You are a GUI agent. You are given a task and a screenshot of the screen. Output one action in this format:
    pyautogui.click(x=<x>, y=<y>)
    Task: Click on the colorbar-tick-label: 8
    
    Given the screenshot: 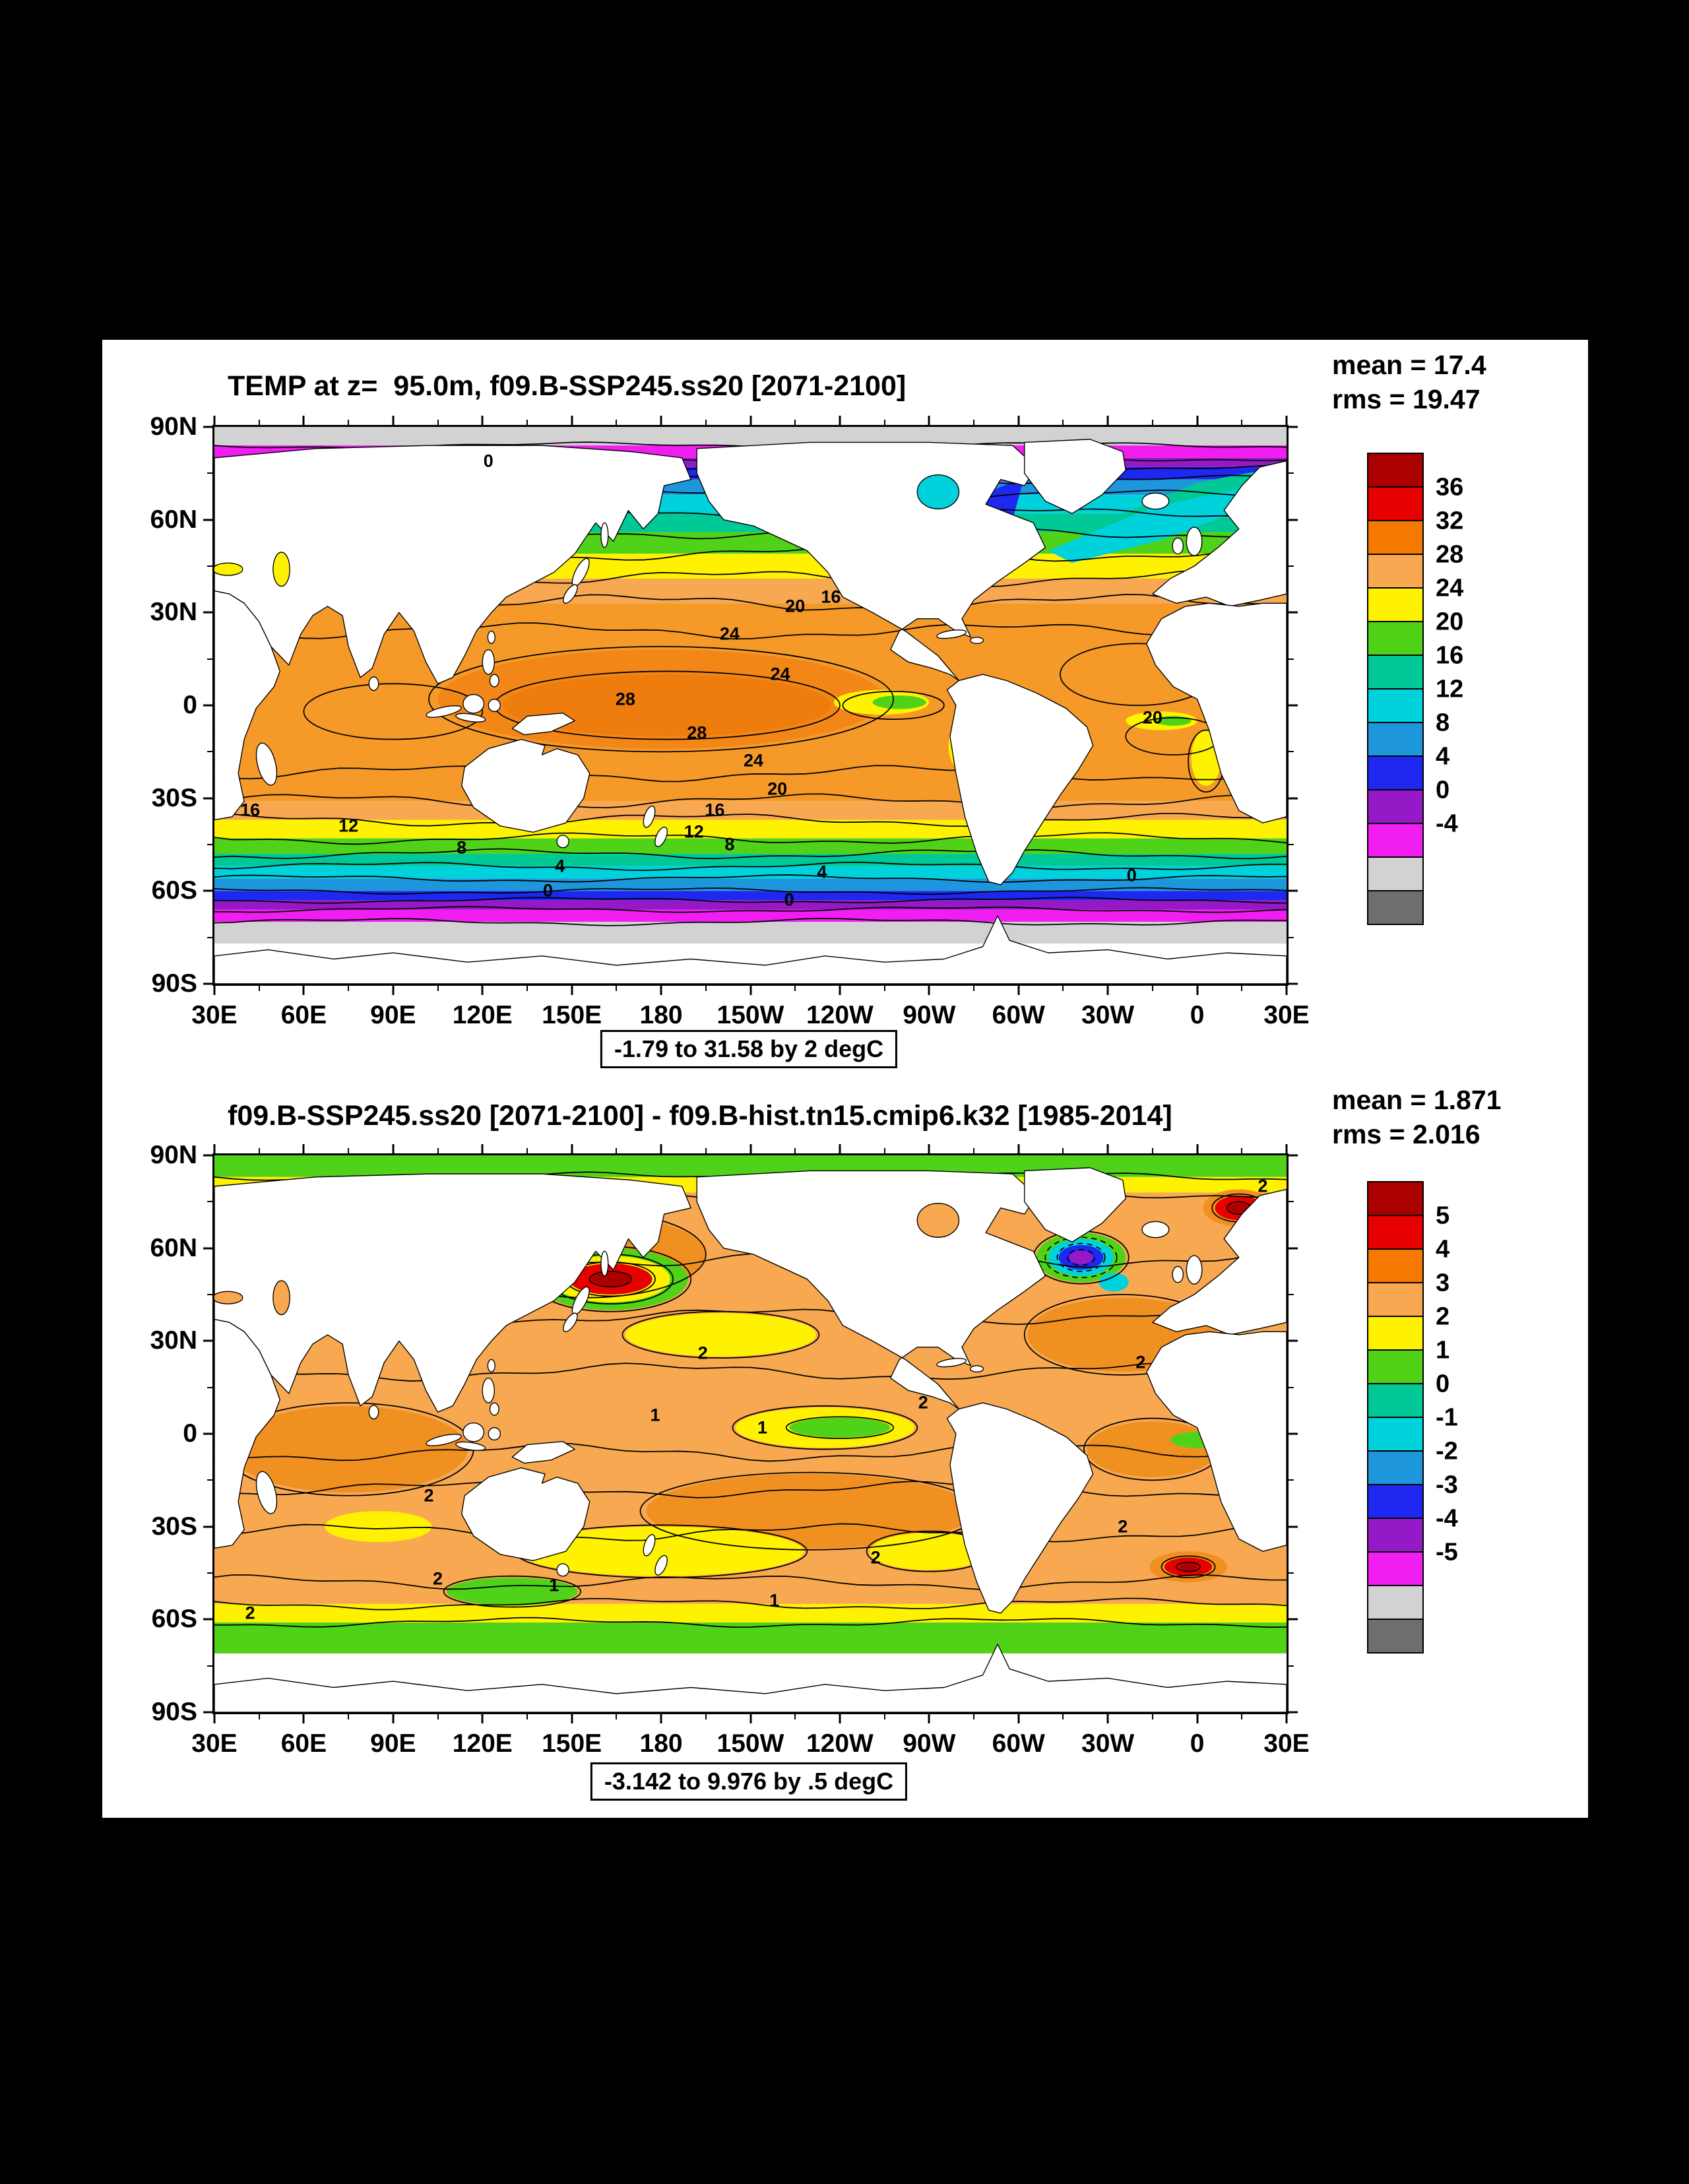 What is the action you would take?
    pyautogui.click(x=1443, y=723)
    